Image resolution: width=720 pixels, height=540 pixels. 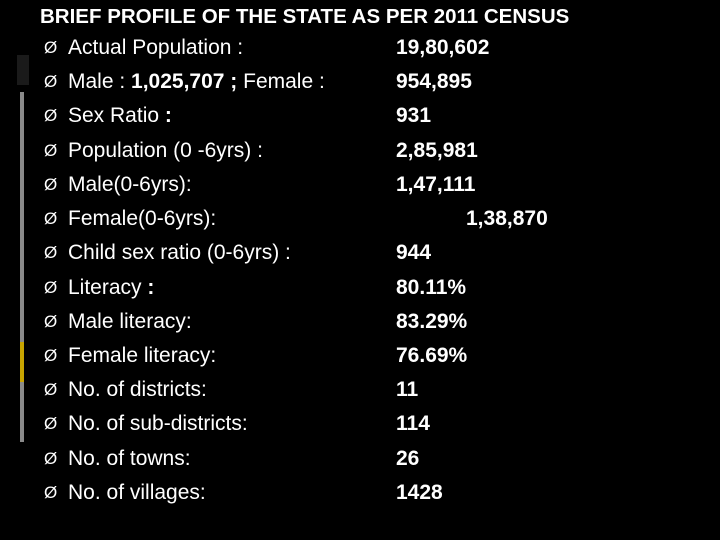 I want to click on left-decorative-strip, so click(x=15, y=270).